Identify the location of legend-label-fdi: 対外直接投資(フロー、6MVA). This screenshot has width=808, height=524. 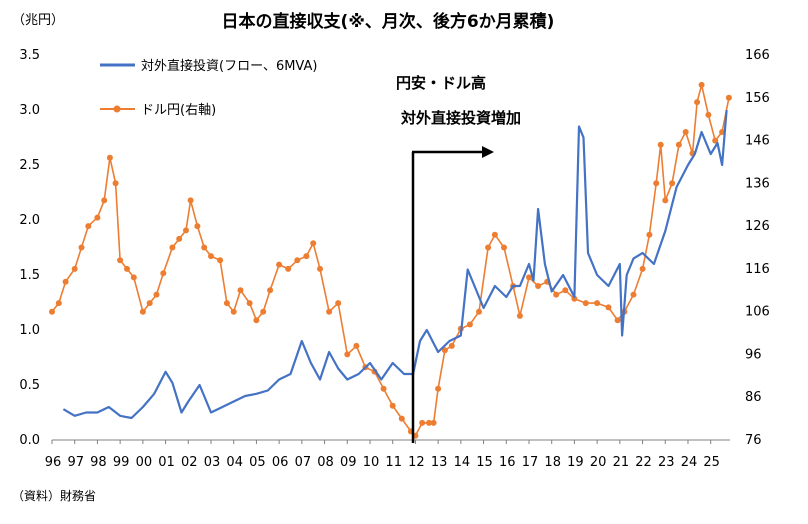
(229, 66).